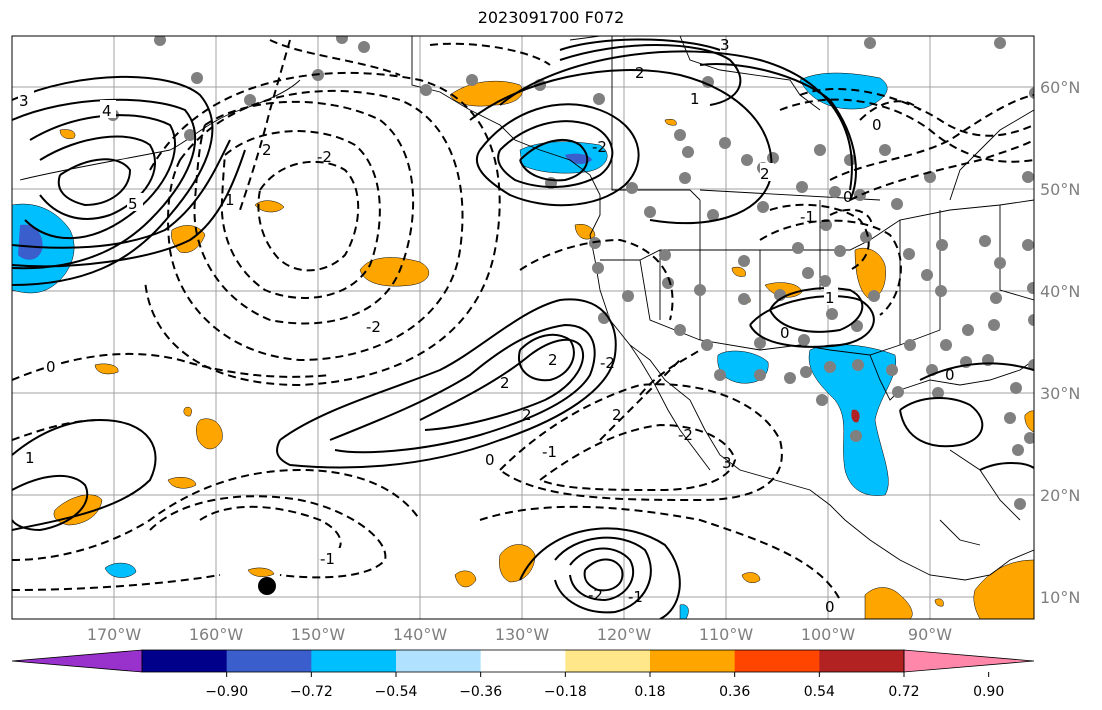 Image resolution: width=1102 pixels, height=710 pixels. I want to click on contour-label-1a: 1, so click(230, 200).